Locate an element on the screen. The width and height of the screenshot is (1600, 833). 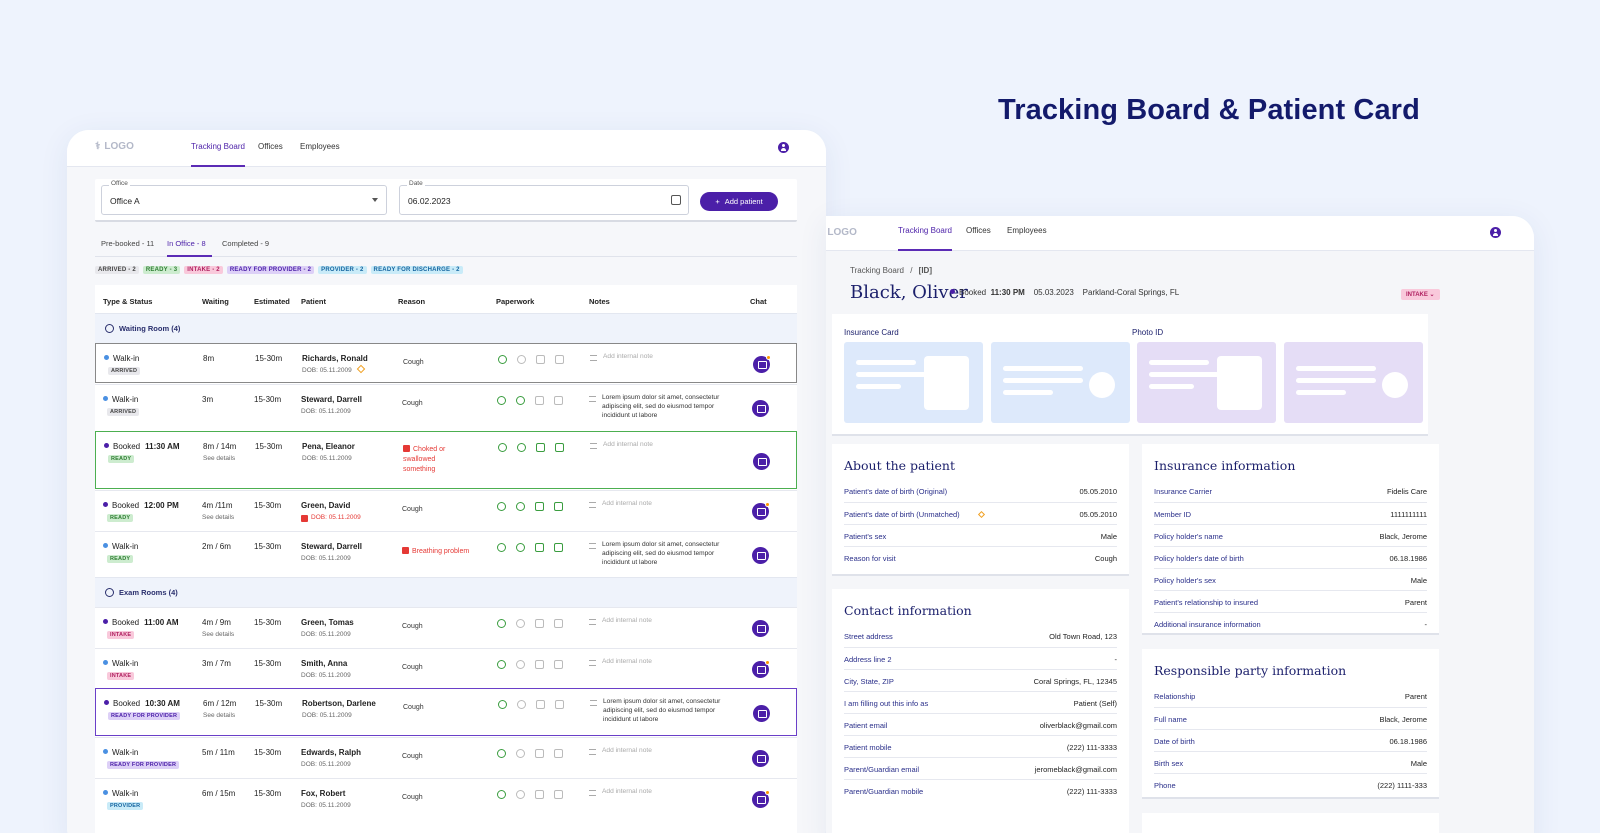
calendar-icon is located at coordinates (676, 200).